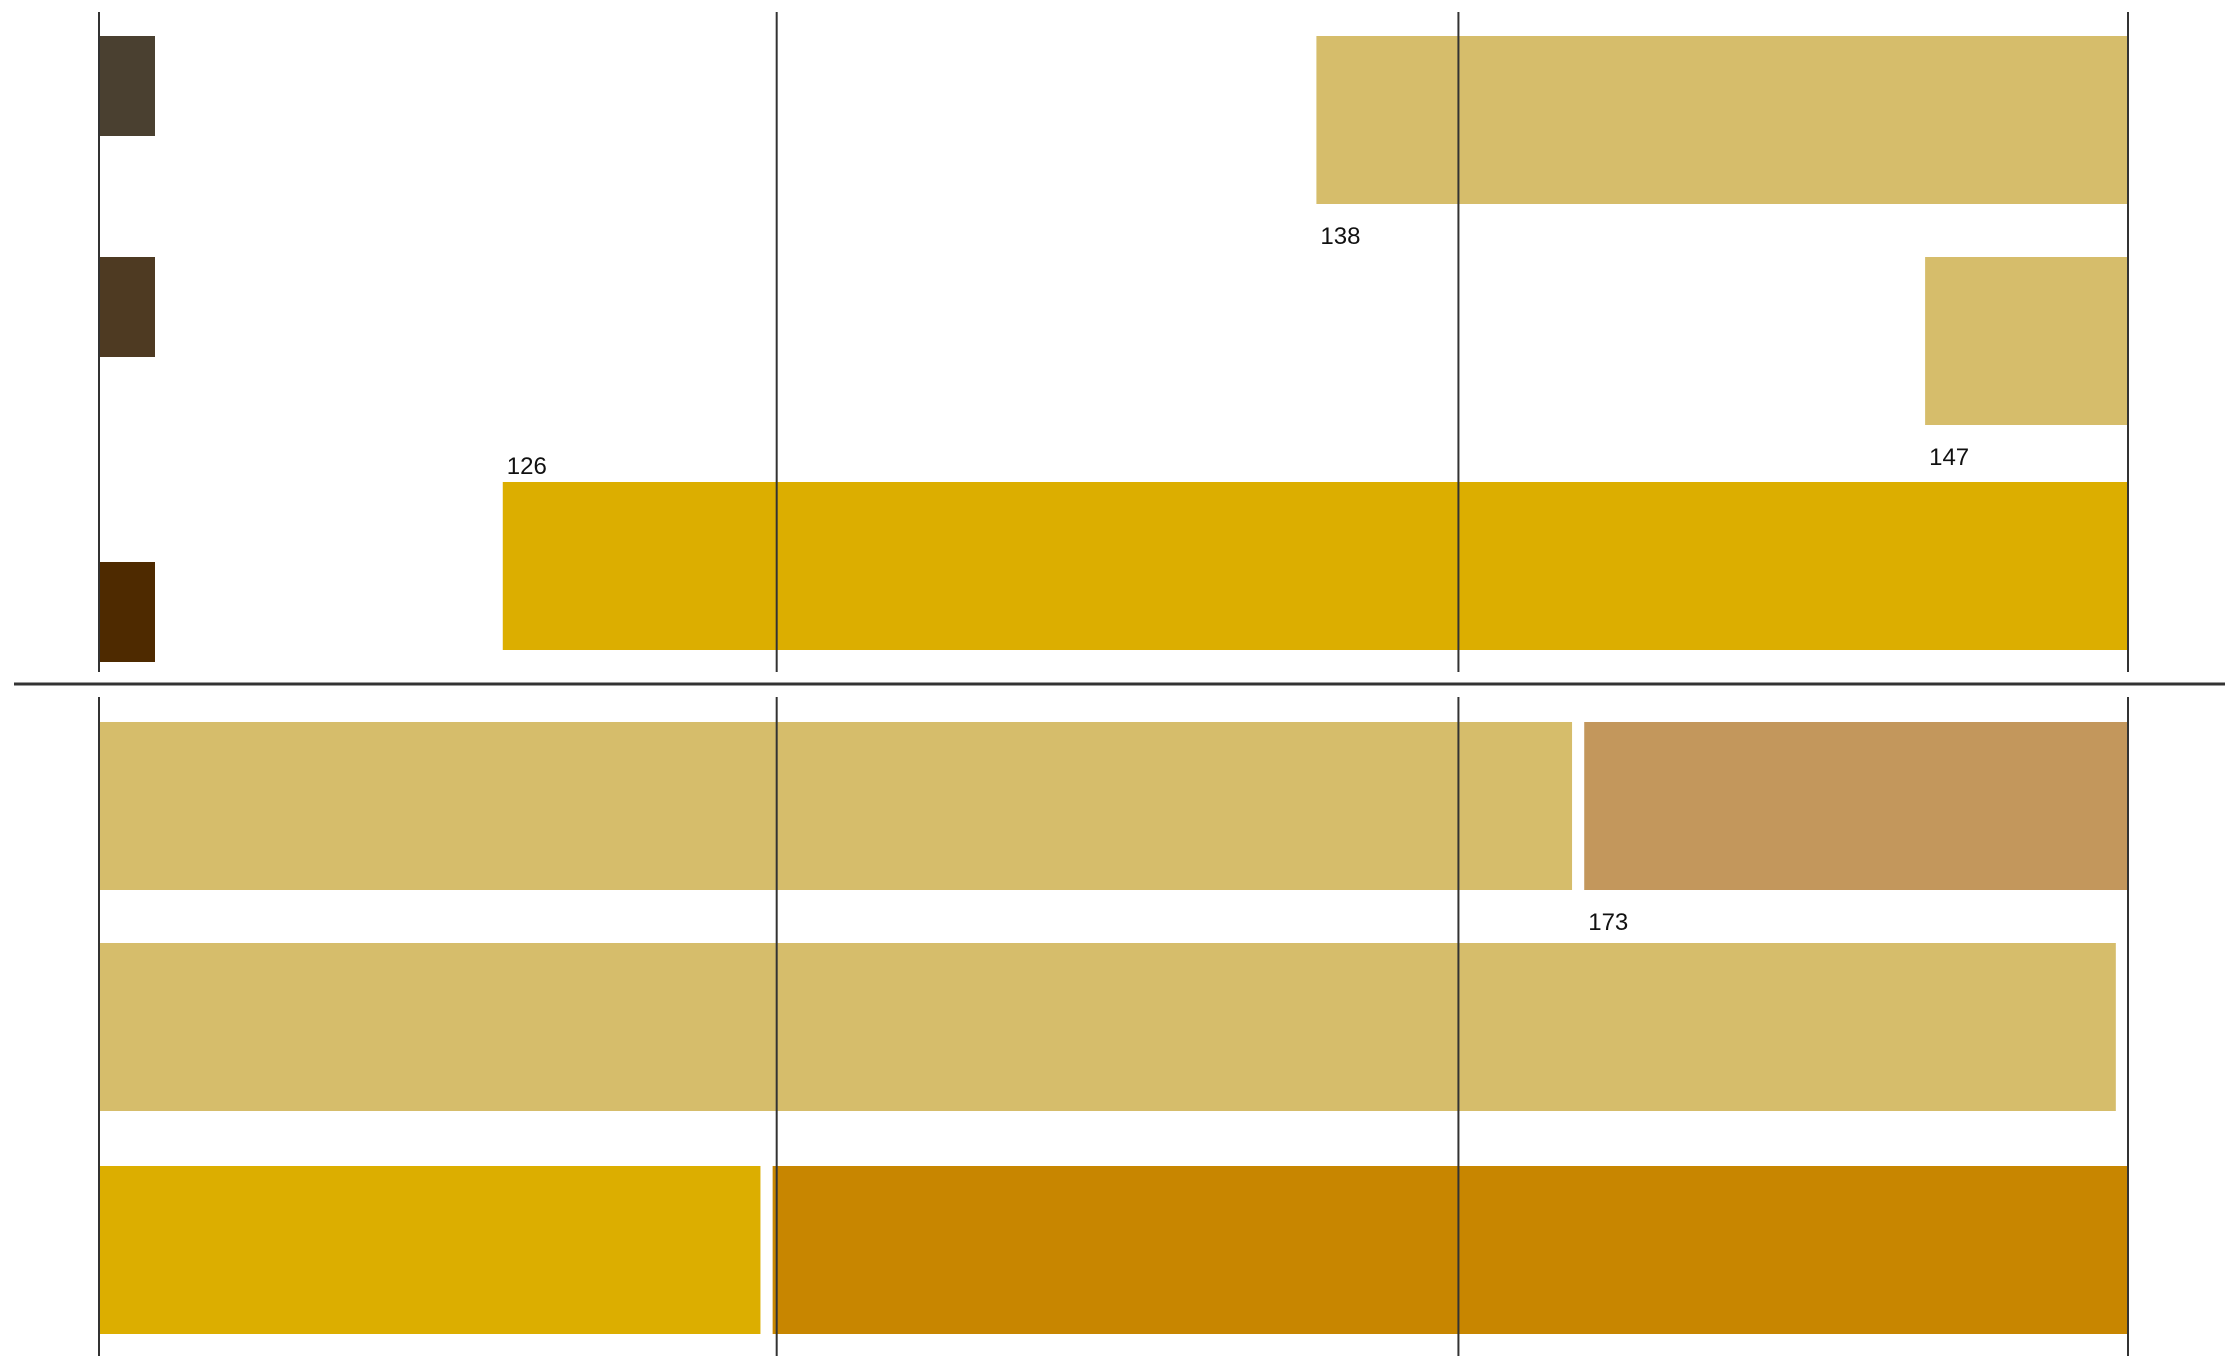 The image size is (2225, 1361). What do you see at coordinates (1949, 457) in the screenshot?
I see `data-label: 147` at bounding box center [1949, 457].